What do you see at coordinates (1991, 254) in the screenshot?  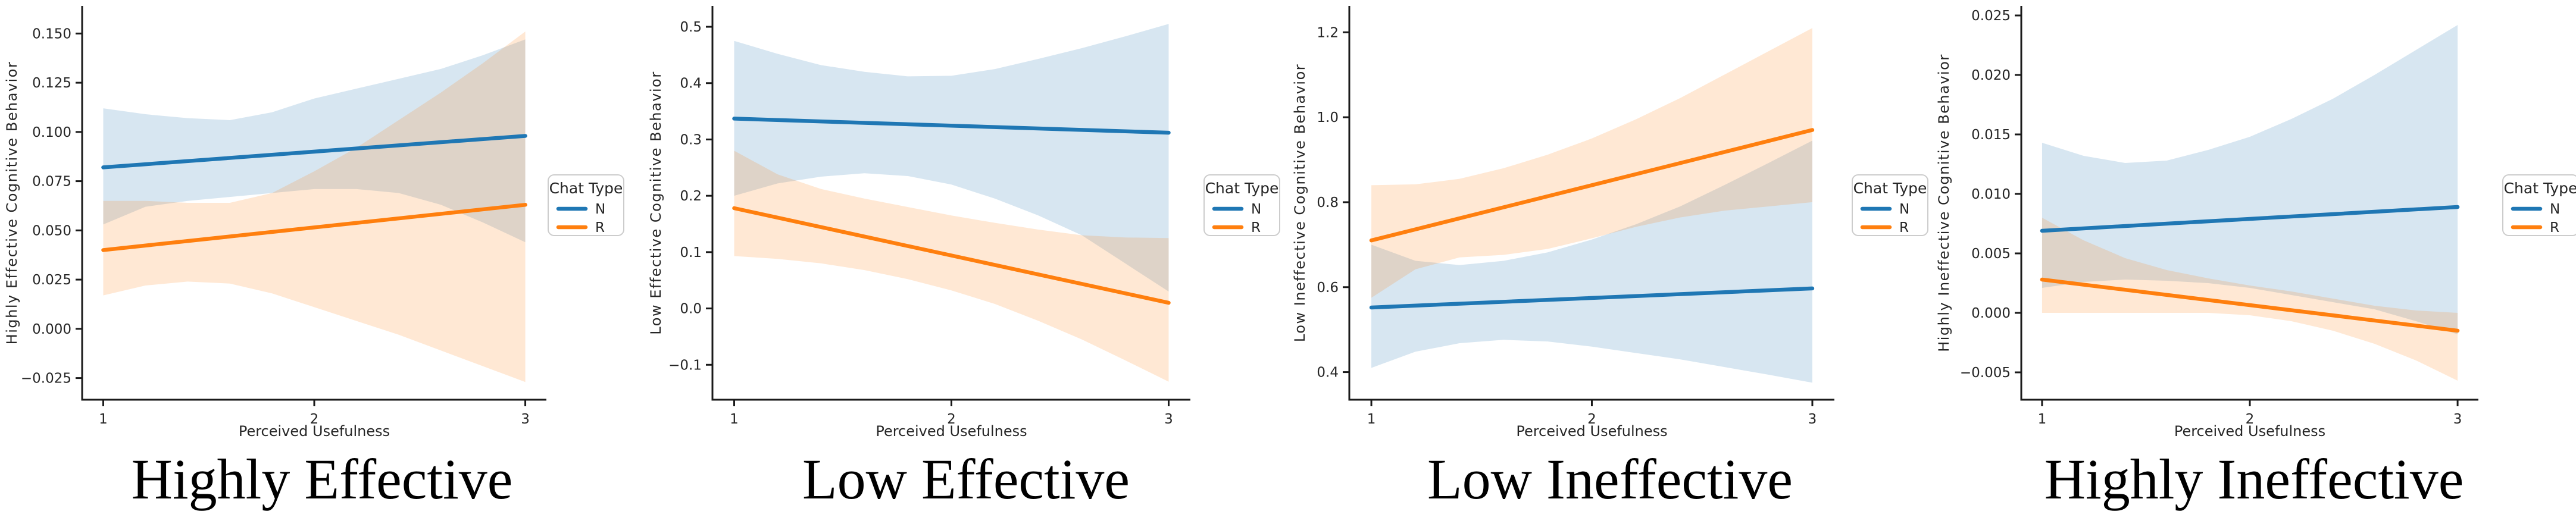 I see `y-tick-label: 0.005` at bounding box center [1991, 254].